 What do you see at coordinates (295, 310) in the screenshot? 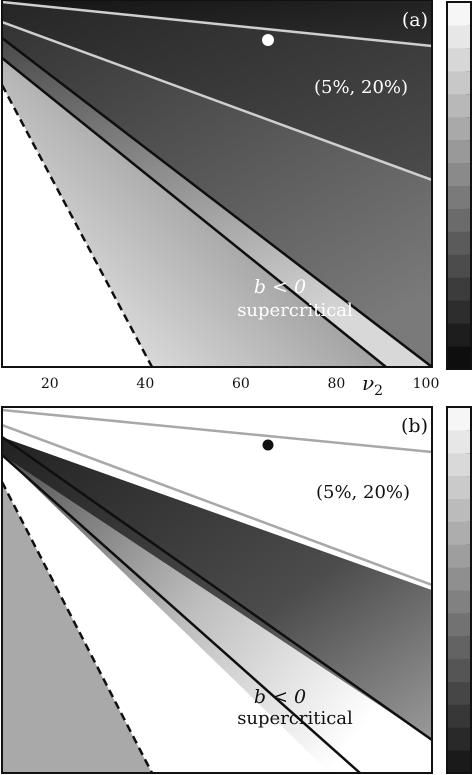
I see `panel-a-annotation-region-sub: supercritical` at bounding box center [295, 310].